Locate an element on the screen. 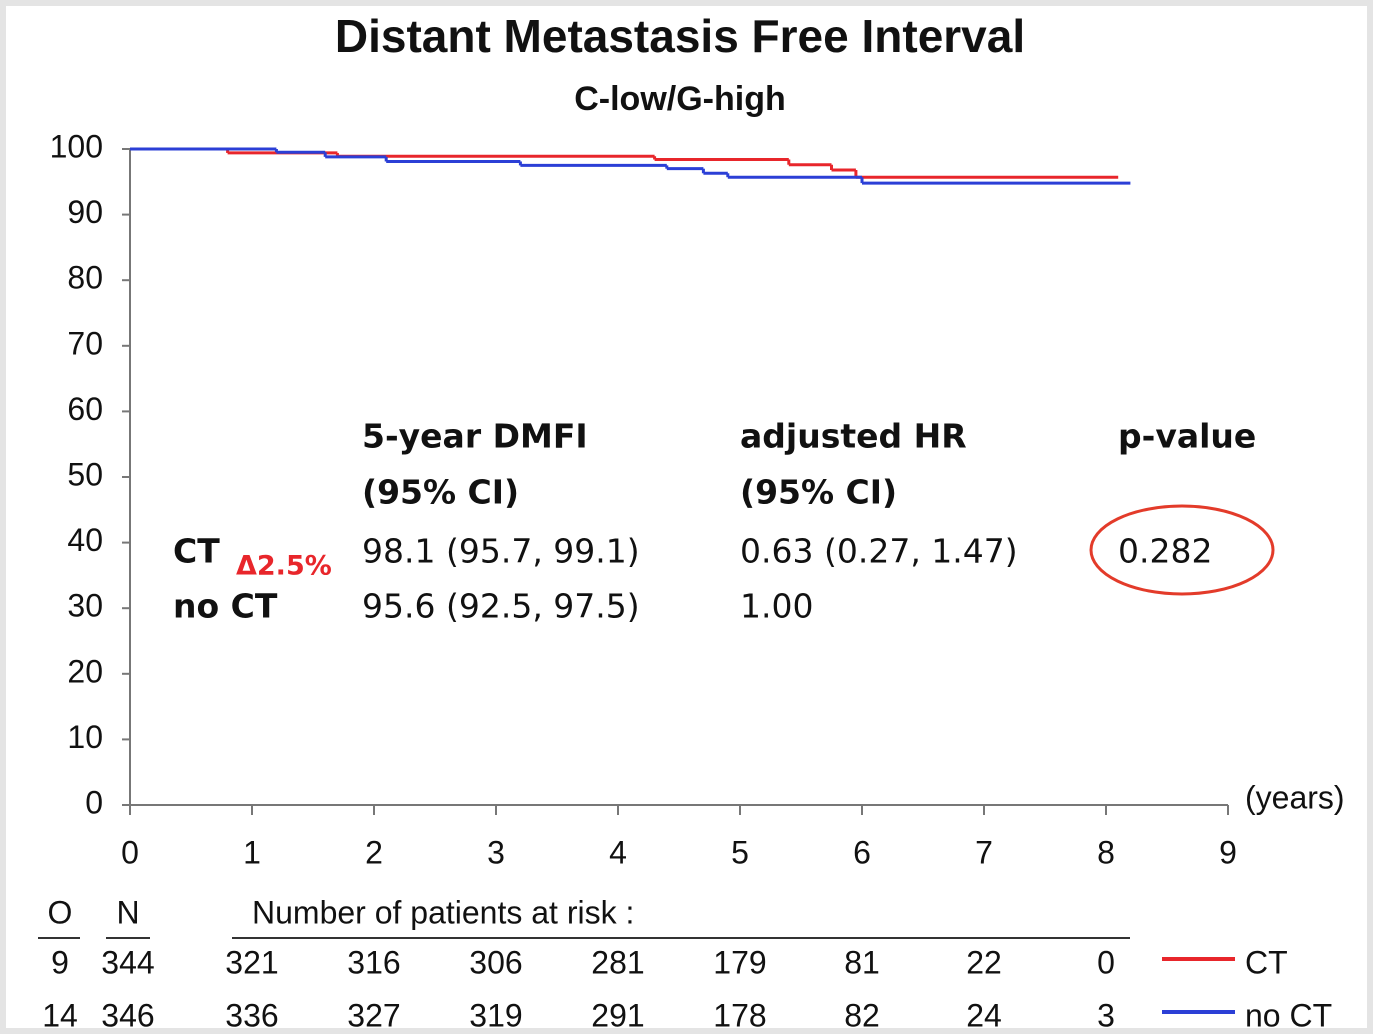 This screenshot has width=1373, height=1034. risk-count: 281 is located at coordinates (617, 962).